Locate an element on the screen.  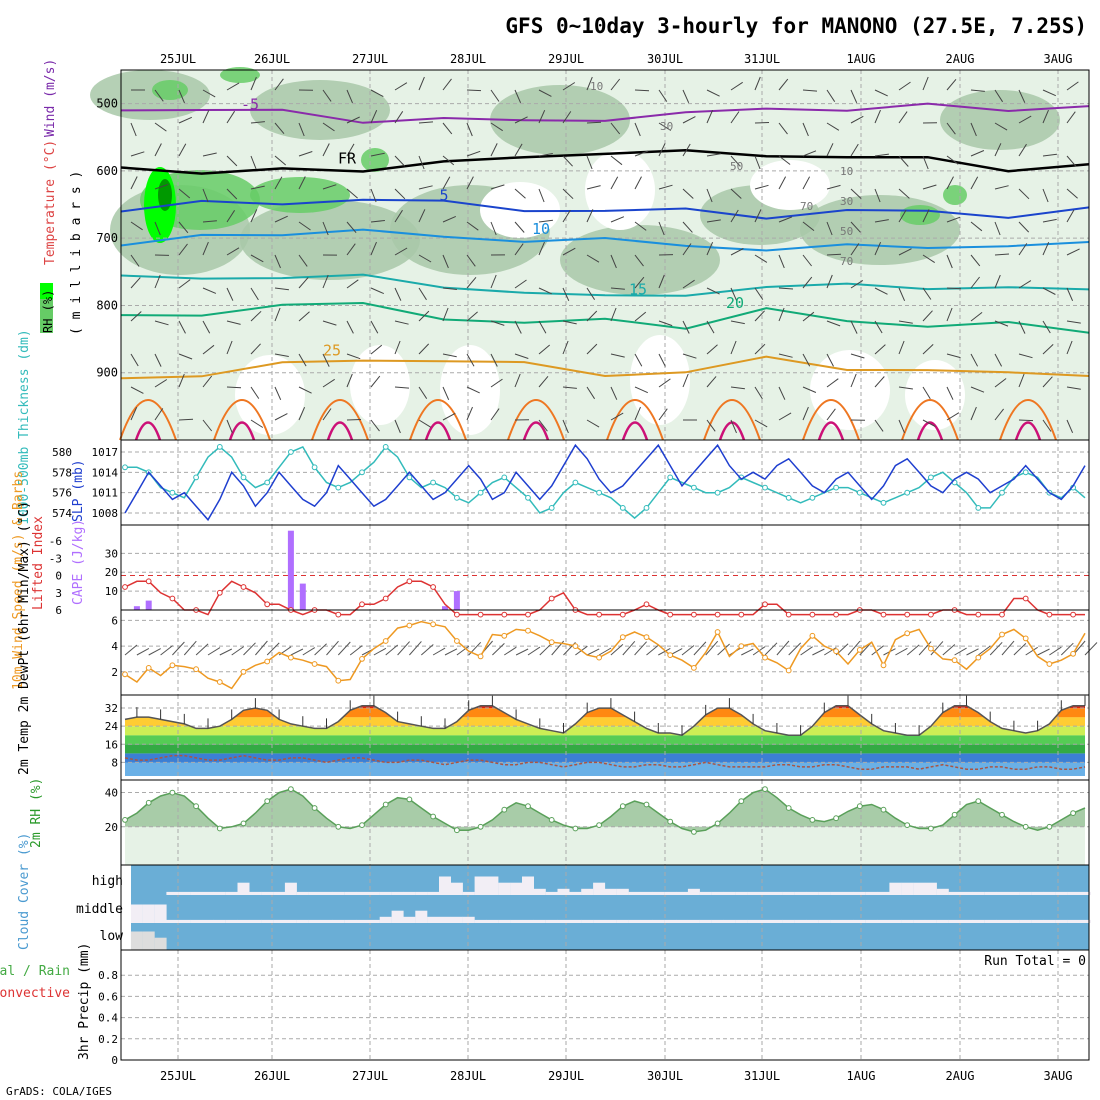
cloud-level-label: high is located at coordinates (107, 881).